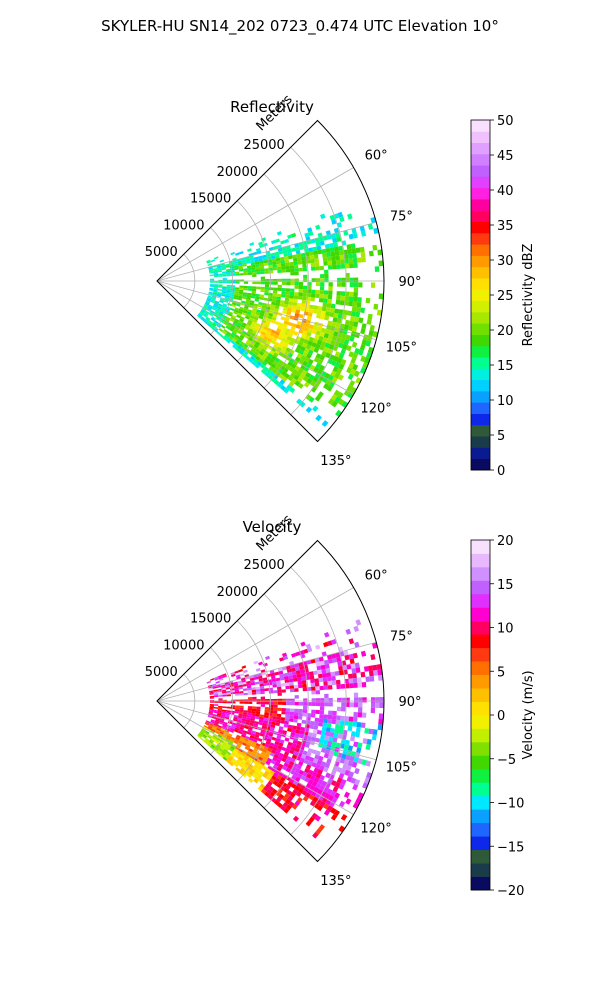  I want to click on azimuth-spoke, so click(266, 251).